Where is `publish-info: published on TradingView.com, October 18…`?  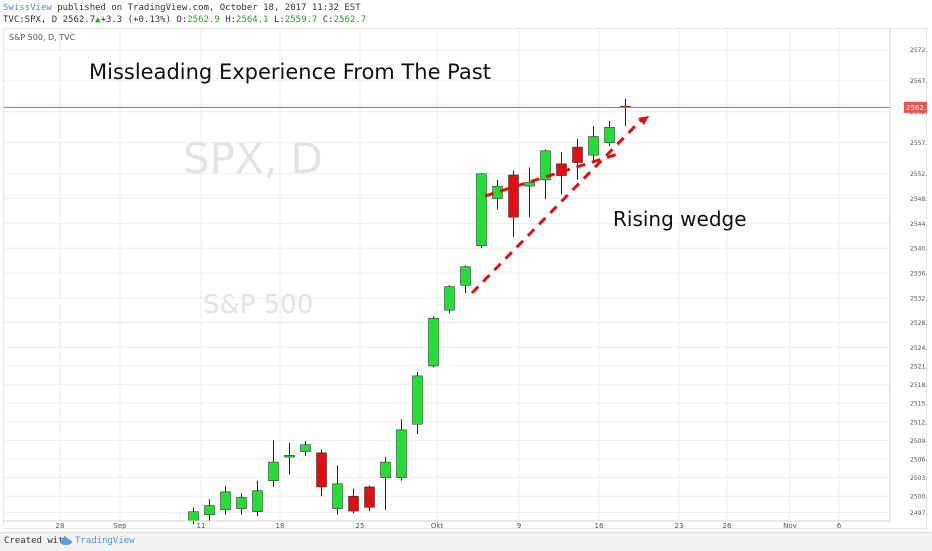 publish-info: published on TradingView.com, October 18… is located at coordinates (206, 8).